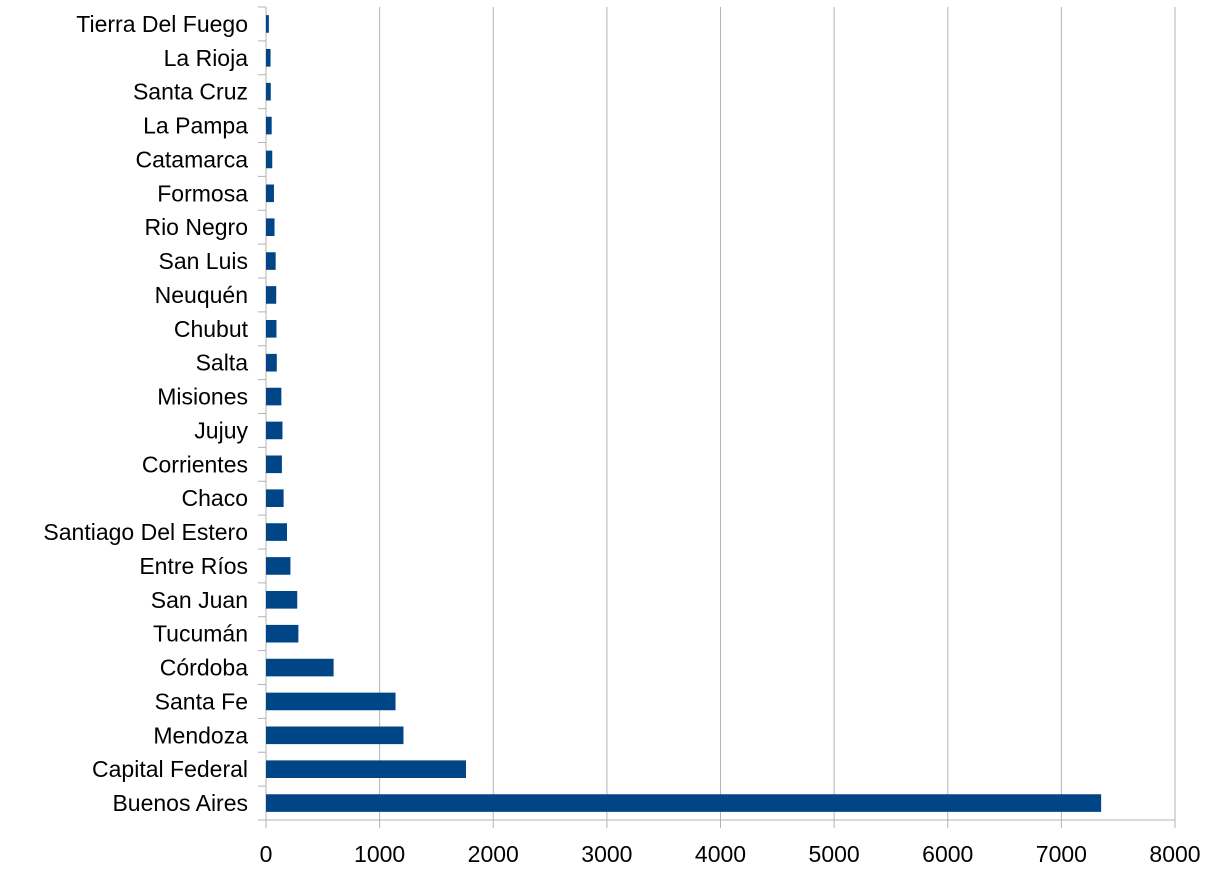 The image size is (1209, 869). I want to click on bar-misiones, so click(274, 396).